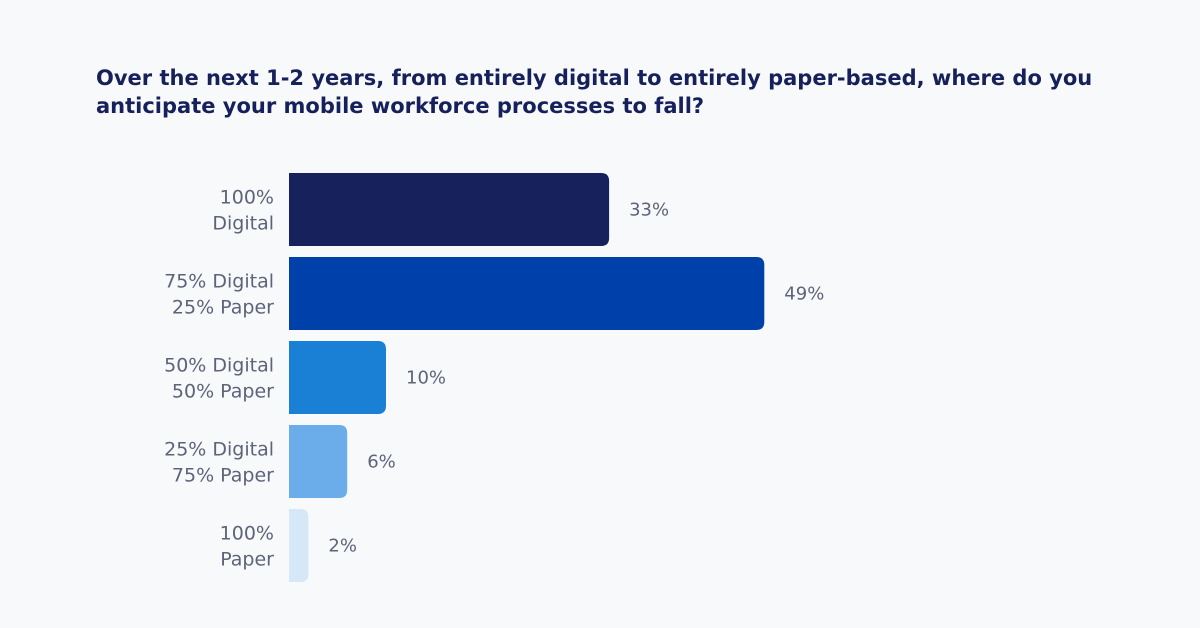 The height and width of the screenshot is (628, 1200). What do you see at coordinates (247, 560) in the screenshot?
I see `category-label-line: Paper` at bounding box center [247, 560].